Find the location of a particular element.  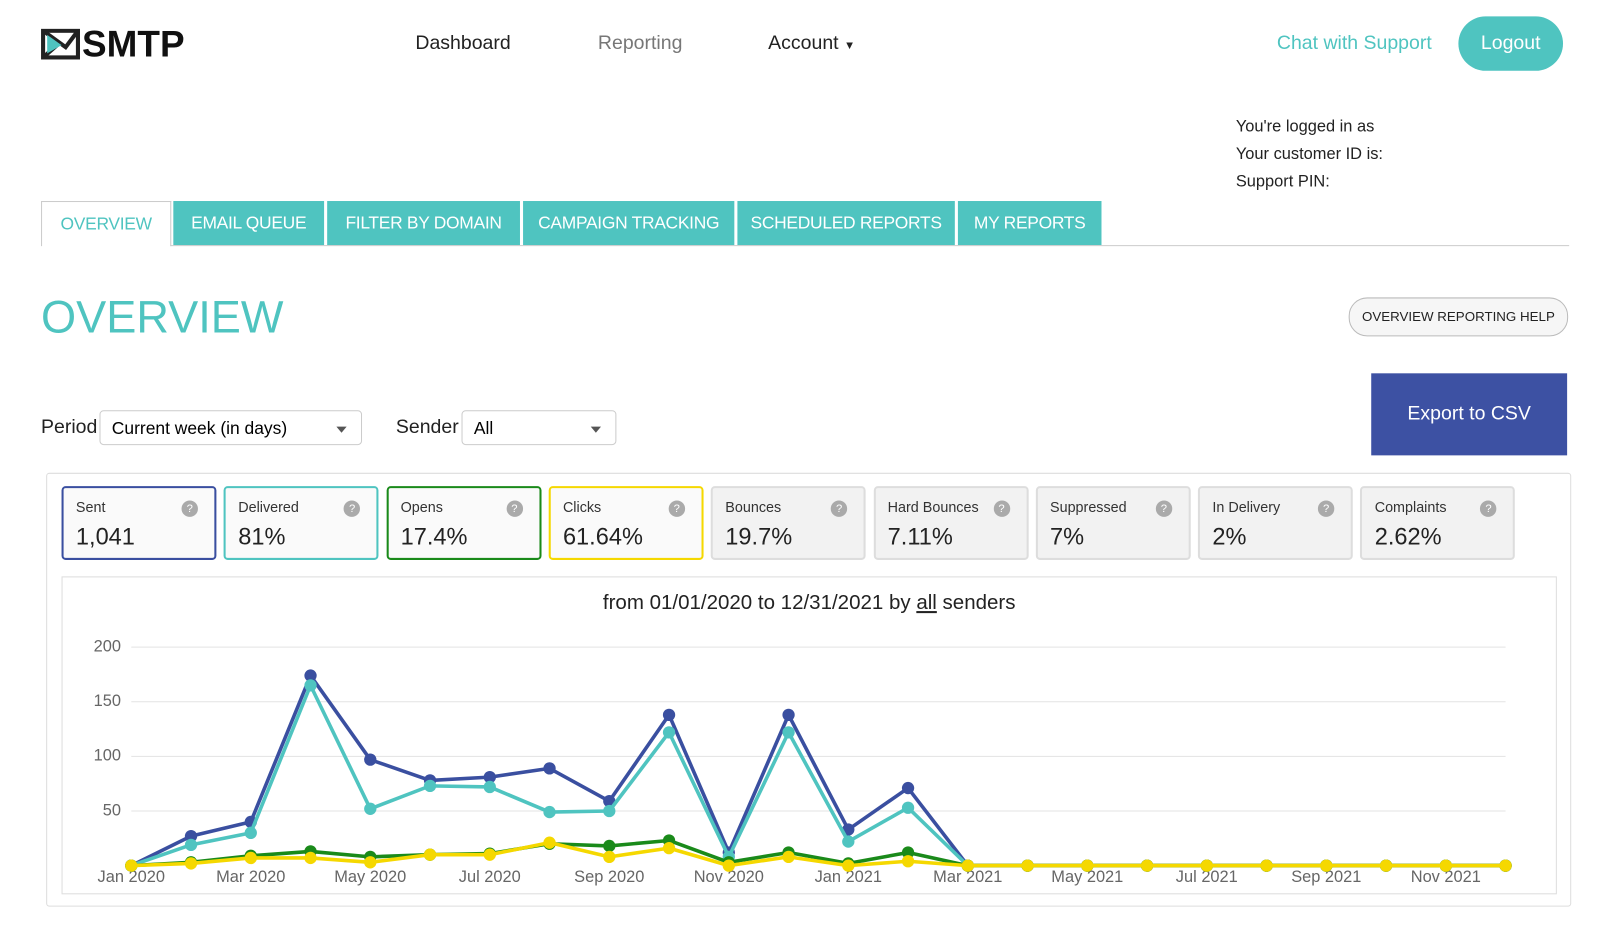

stat-box: Opens 17.4%? is located at coordinates (464, 523).